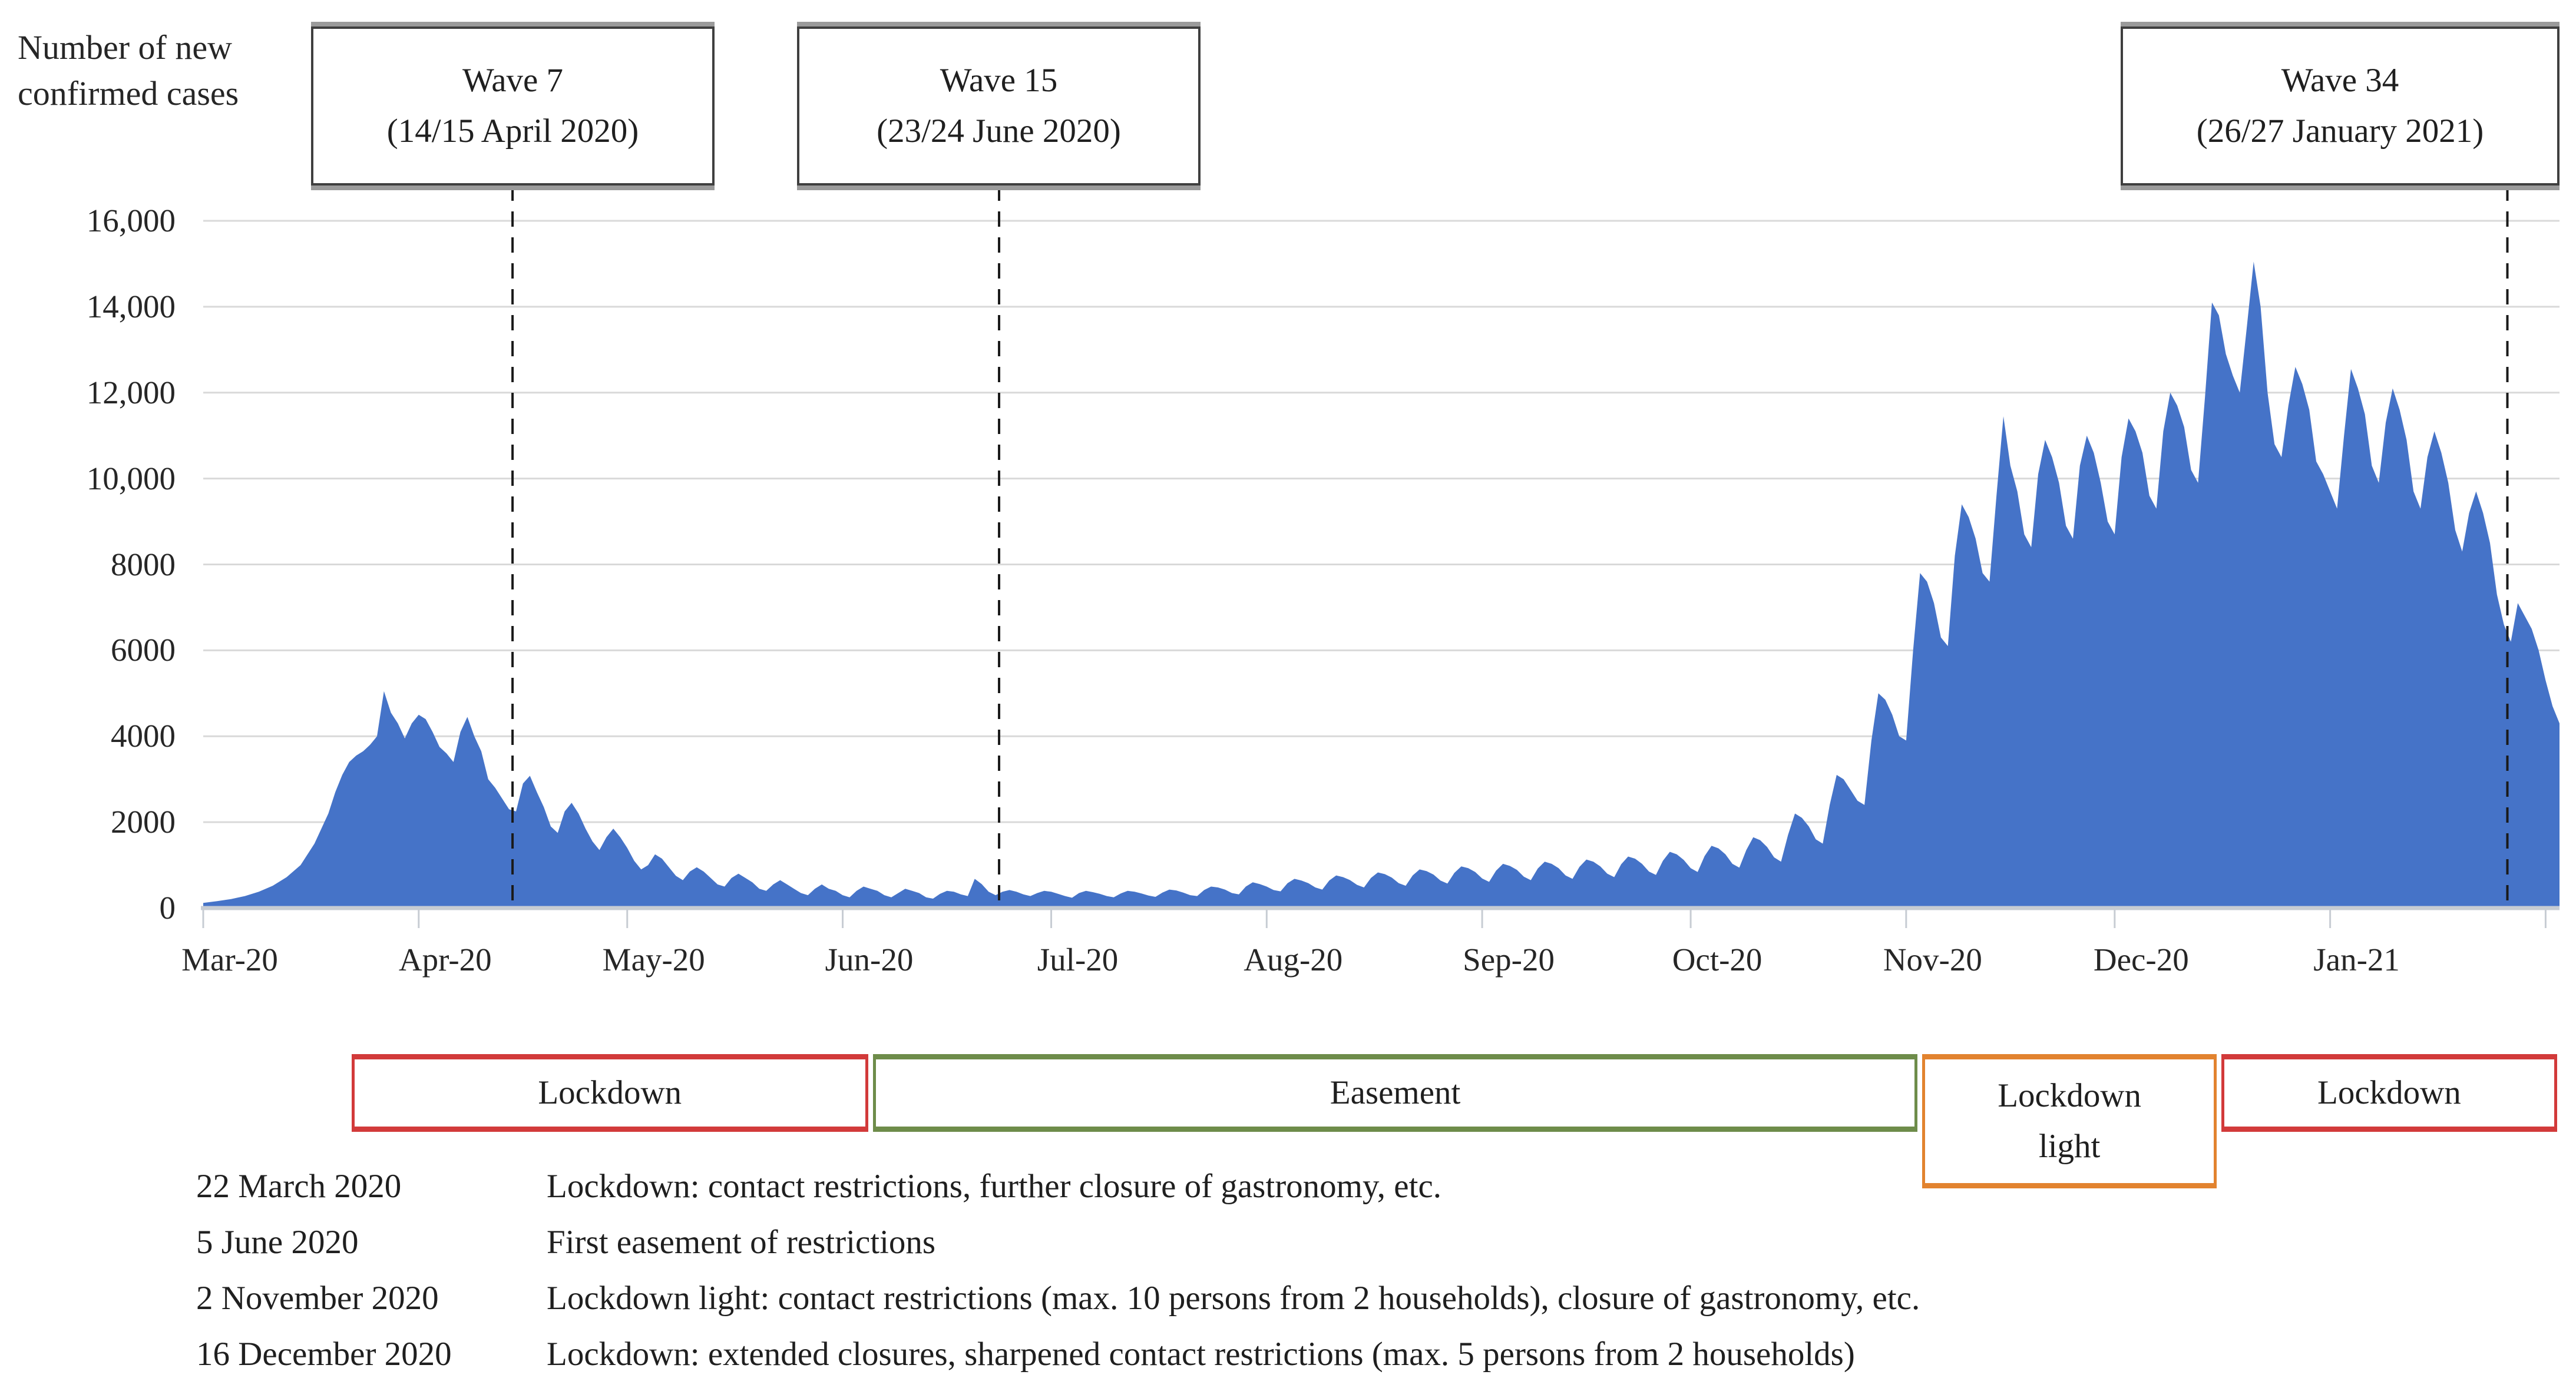 This screenshot has width=2576, height=1388. Describe the element at coordinates (869, 960) in the screenshot. I see `x-axis-label: Jun-20` at that location.